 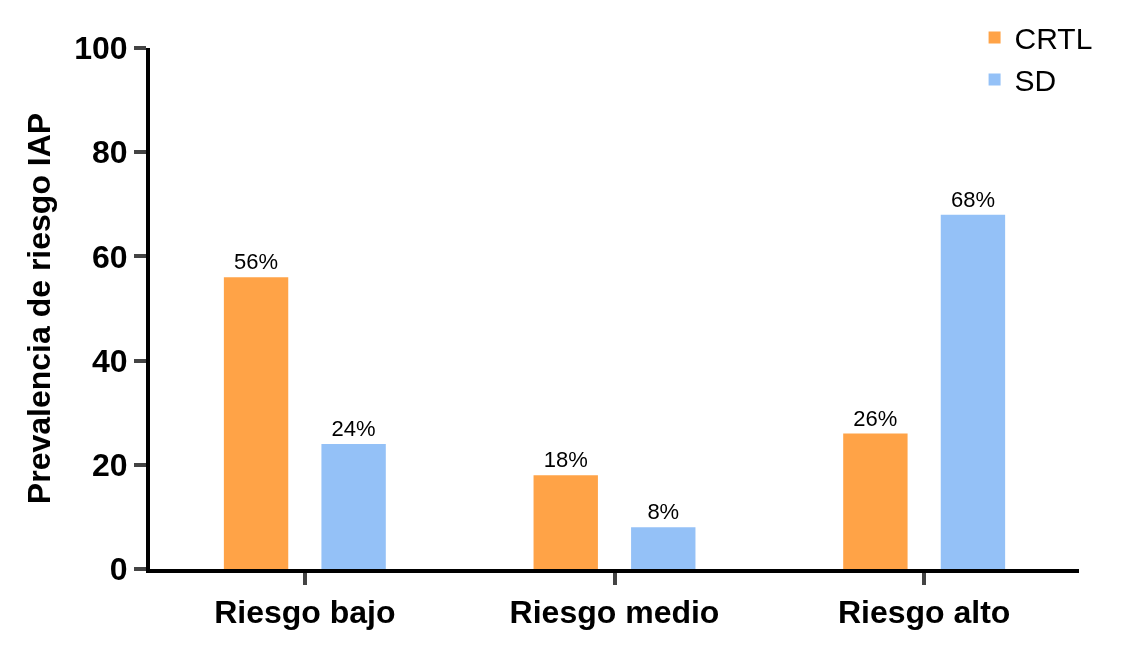 What do you see at coordinates (875, 418) in the screenshot?
I see `data-label: 26%` at bounding box center [875, 418].